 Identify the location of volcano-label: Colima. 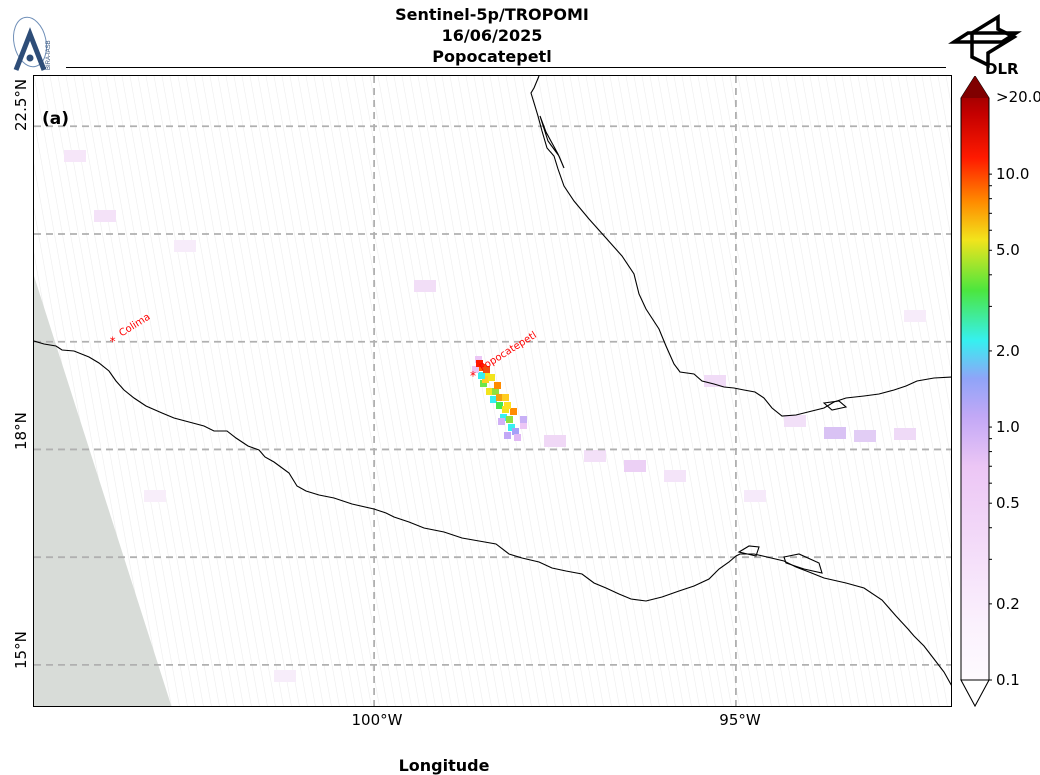
(134, 326).